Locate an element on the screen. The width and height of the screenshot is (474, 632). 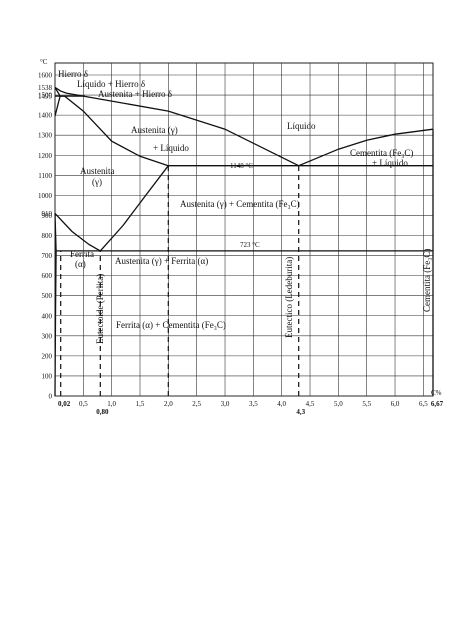
x-tick-label: 1,0 is located at coordinates (111, 404).